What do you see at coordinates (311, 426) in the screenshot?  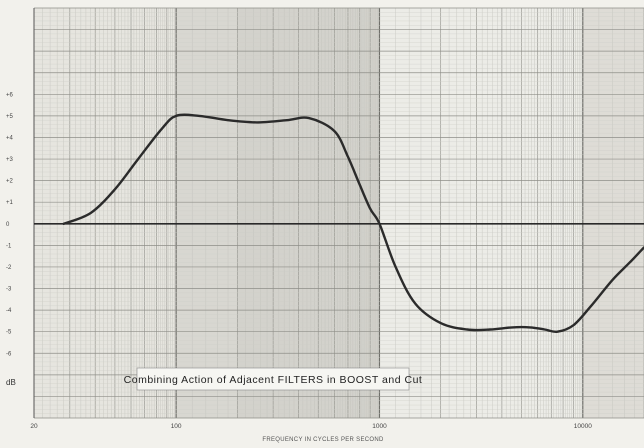 I see `x-tick-labels: 20 100 1000 10000` at bounding box center [311, 426].